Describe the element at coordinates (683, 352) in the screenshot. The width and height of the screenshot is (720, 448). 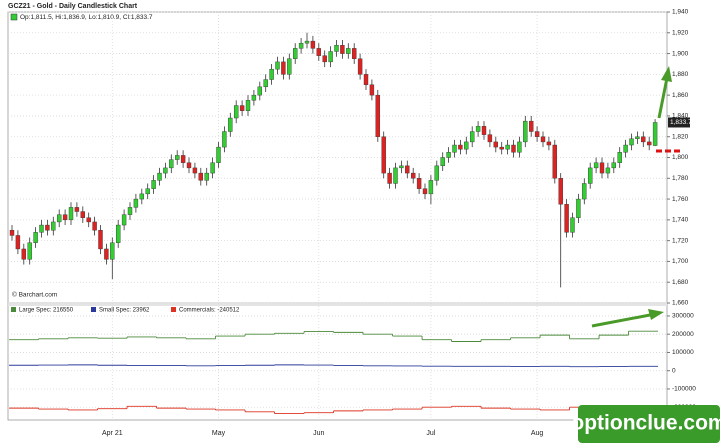
I see `y-tick-label: 100000` at that location.